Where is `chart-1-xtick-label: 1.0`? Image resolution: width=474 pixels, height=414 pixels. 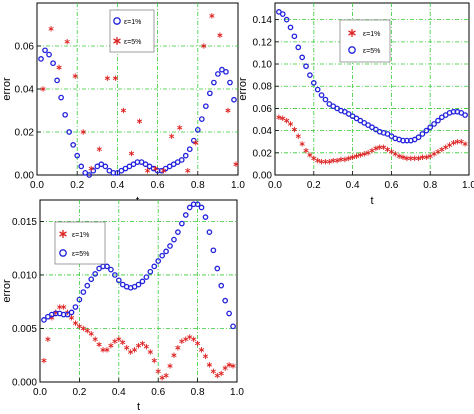 chart-1-xtick-label: 1.0 is located at coordinates (238, 185).